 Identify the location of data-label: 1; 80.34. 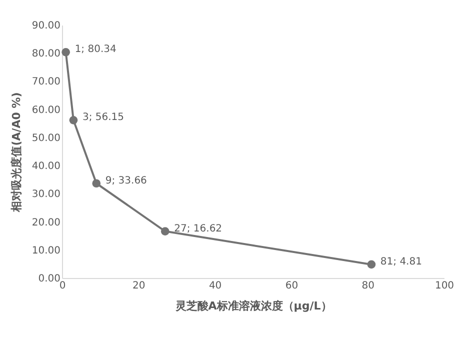
(95, 50).